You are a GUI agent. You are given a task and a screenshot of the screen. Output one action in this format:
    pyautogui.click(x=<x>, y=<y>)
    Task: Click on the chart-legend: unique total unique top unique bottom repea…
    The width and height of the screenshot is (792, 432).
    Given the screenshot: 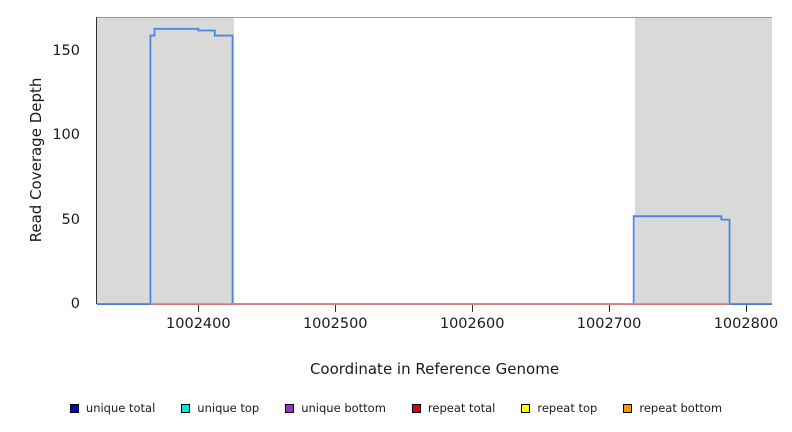 What is the action you would take?
    pyautogui.click(x=396, y=408)
    